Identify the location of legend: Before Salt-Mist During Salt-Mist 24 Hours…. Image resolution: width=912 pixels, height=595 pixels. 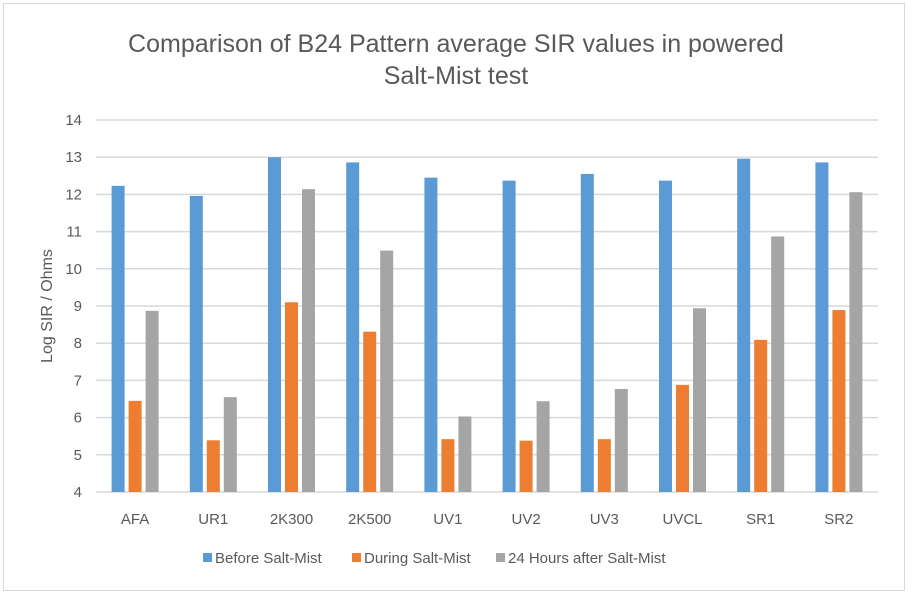
(434, 558).